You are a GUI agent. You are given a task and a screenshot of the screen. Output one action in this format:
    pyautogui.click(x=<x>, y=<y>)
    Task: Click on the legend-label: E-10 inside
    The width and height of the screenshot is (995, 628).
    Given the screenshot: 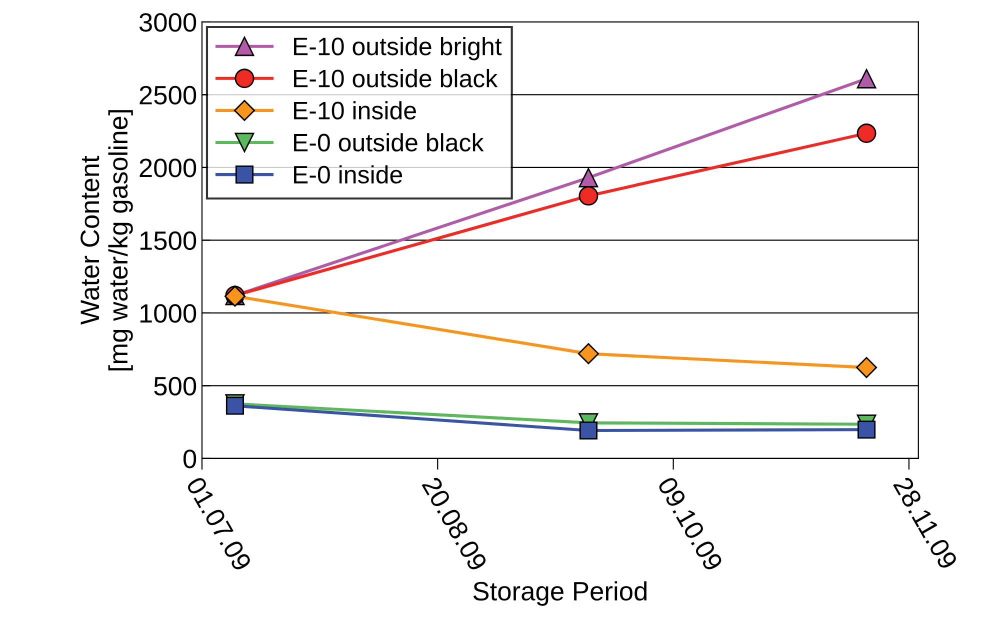 What is the action you would take?
    pyautogui.click(x=355, y=110)
    